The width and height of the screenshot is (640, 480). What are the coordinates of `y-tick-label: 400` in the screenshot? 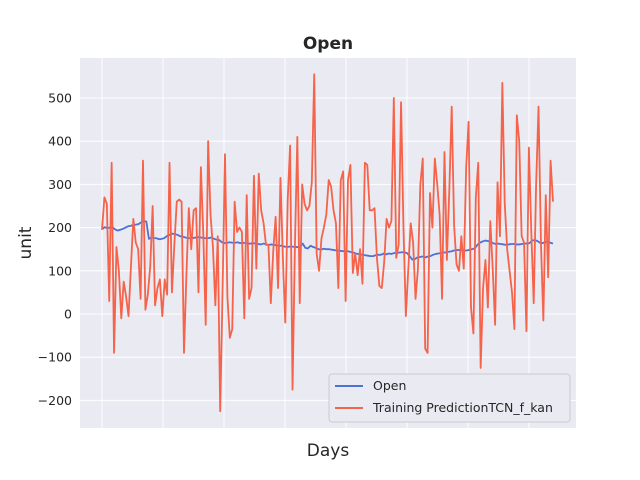 It's located at (60, 141).